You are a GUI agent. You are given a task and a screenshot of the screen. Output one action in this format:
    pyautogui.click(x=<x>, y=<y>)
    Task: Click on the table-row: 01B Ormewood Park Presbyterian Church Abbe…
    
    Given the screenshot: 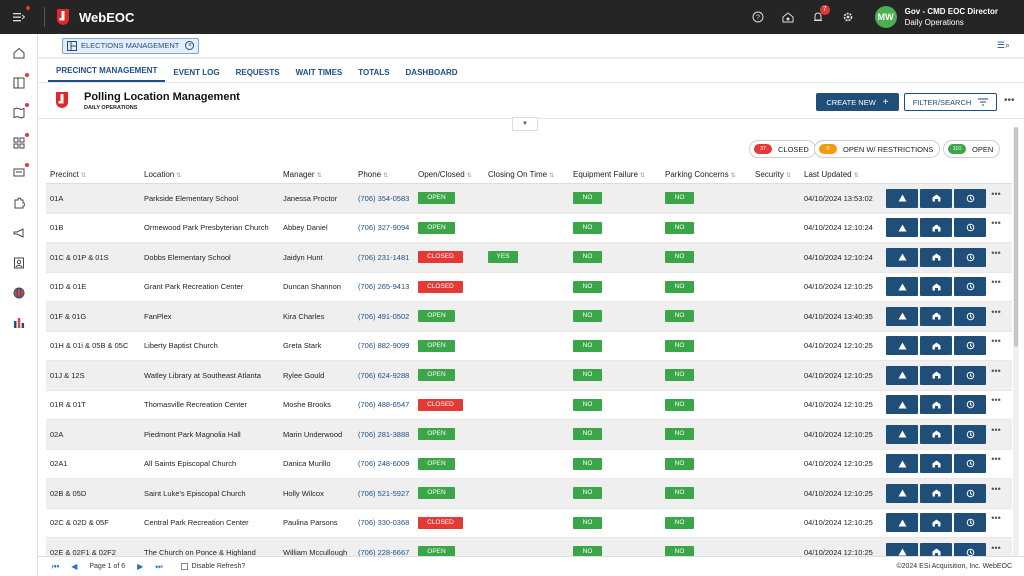 What is the action you would take?
    pyautogui.click(x=529, y=228)
    